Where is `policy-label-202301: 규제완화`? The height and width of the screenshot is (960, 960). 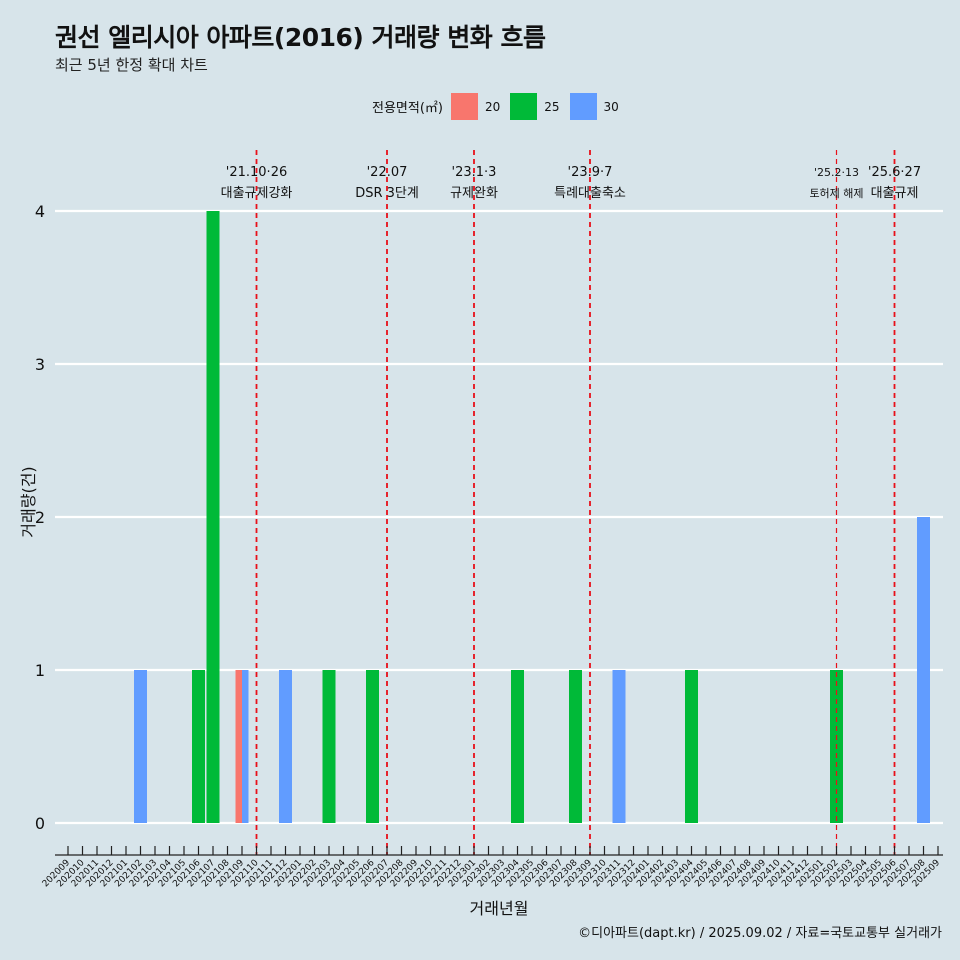 policy-label-202301: 규제완화 is located at coordinates (474, 193).